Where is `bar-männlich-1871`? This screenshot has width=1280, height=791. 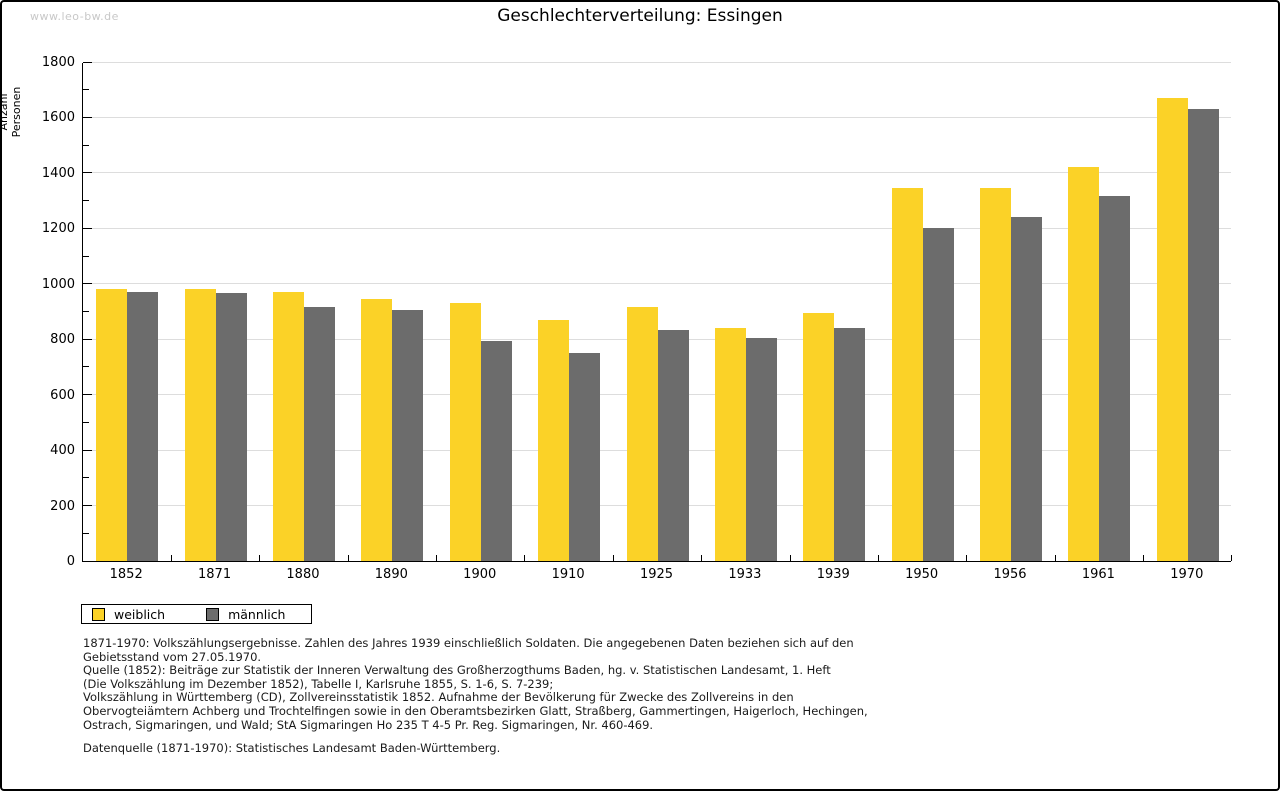 bar-männlich-1871 is located at coordinates (231, 427).